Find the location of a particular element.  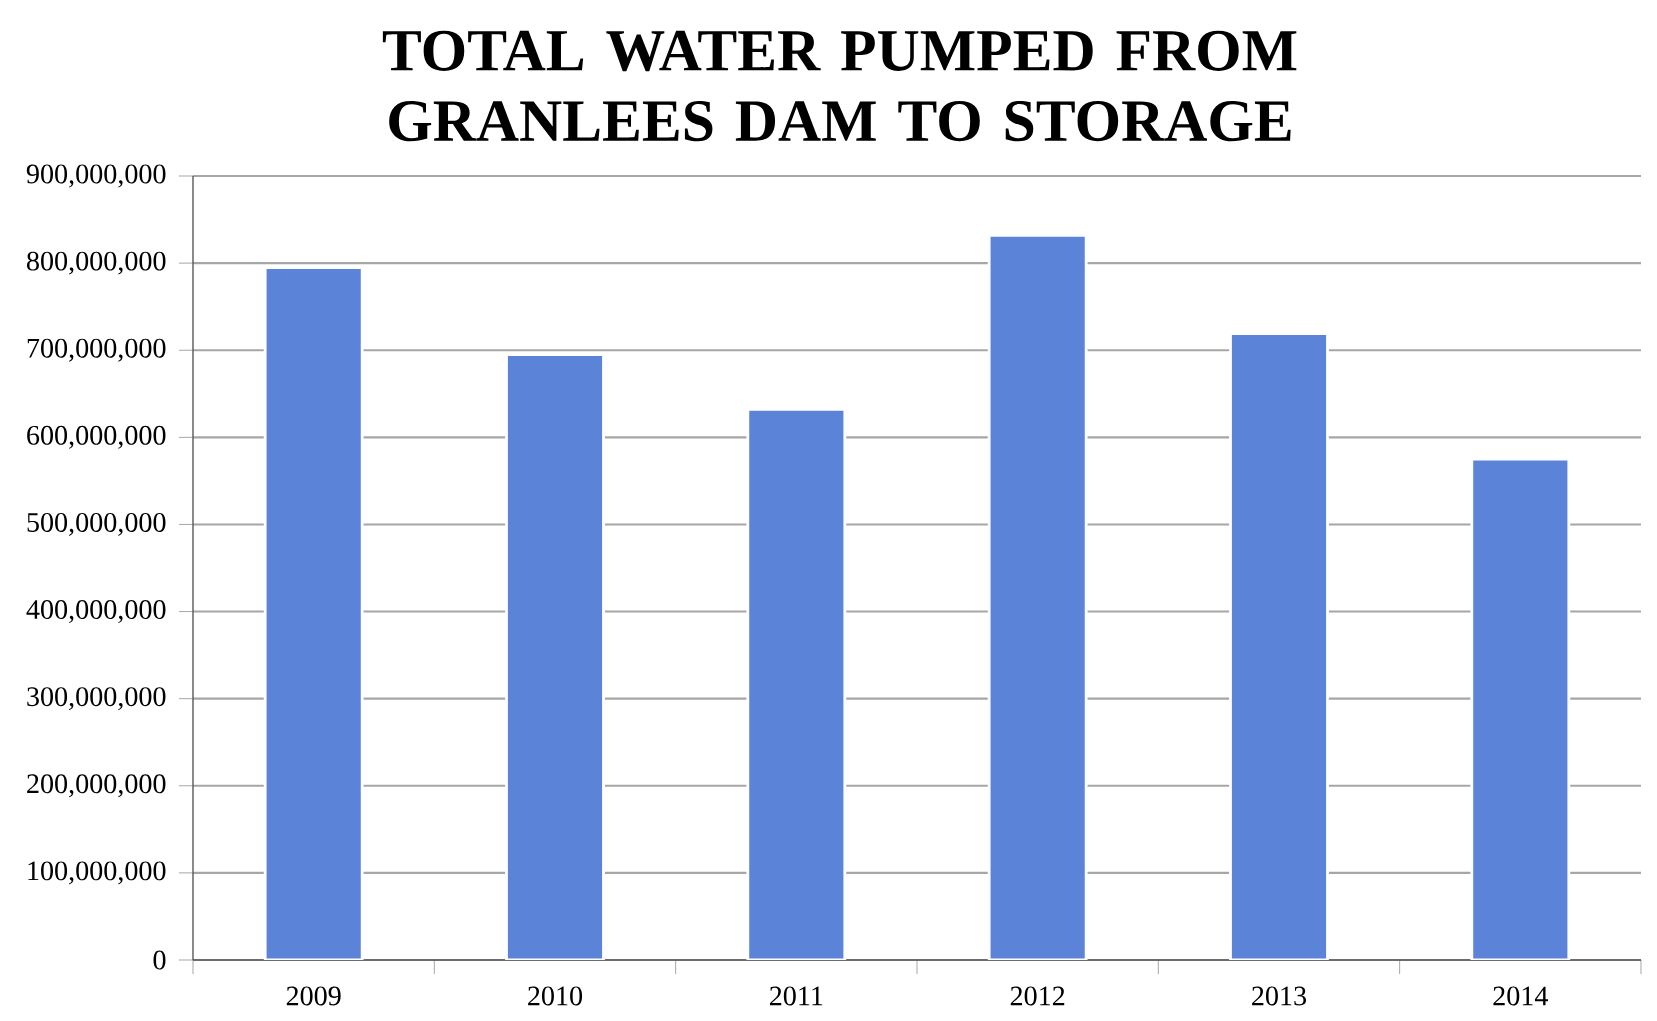

y-tick-label: 800,000,000 is located at coordinates (96, 263).